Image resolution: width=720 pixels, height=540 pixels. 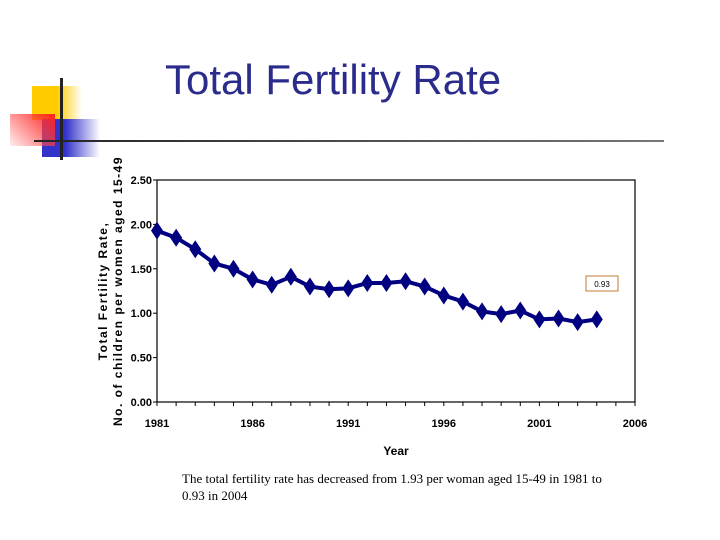 I want to click on y-tick-label: 1.00, so click(x=141, y=314).